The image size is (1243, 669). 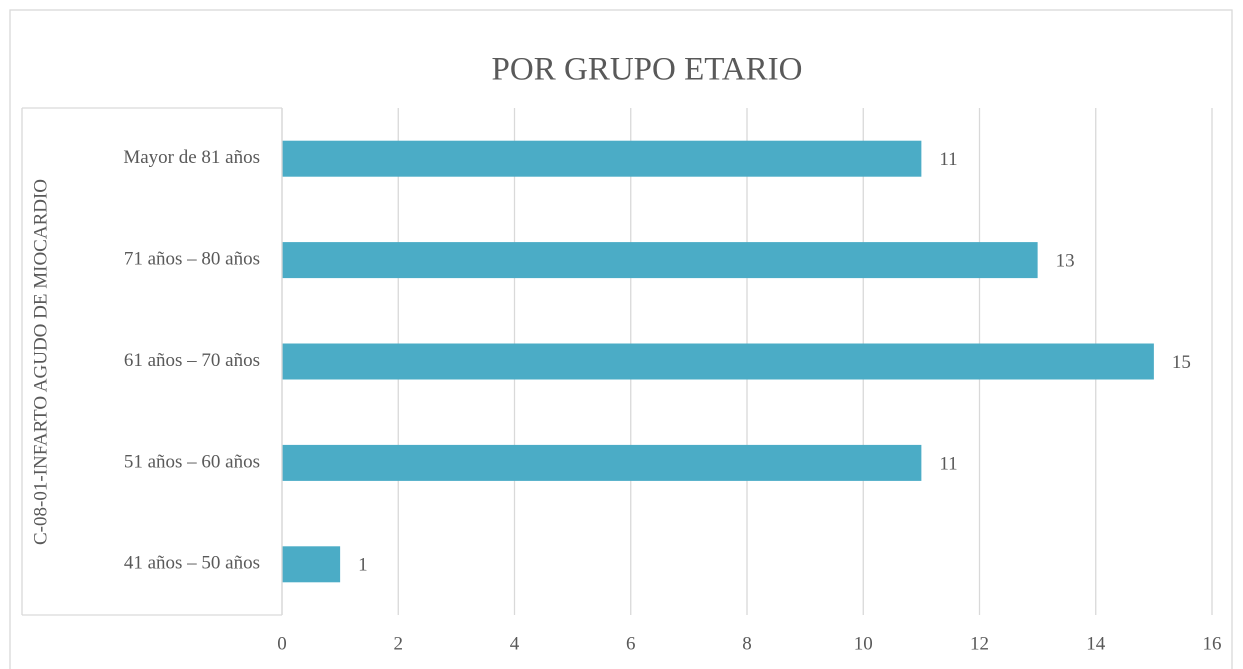 I want to click on y-tick-label: 41 años – 50 años, so click(x=192, y=563).